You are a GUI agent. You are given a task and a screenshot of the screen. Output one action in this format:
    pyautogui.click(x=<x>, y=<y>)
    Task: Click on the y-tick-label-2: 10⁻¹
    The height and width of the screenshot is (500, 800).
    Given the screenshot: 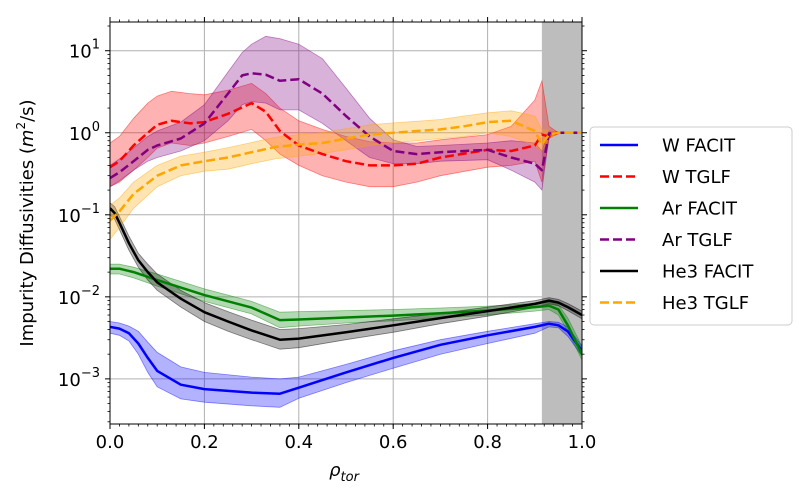 What is the action you would take?
    pyautogui.click(x=79, y=214)
    